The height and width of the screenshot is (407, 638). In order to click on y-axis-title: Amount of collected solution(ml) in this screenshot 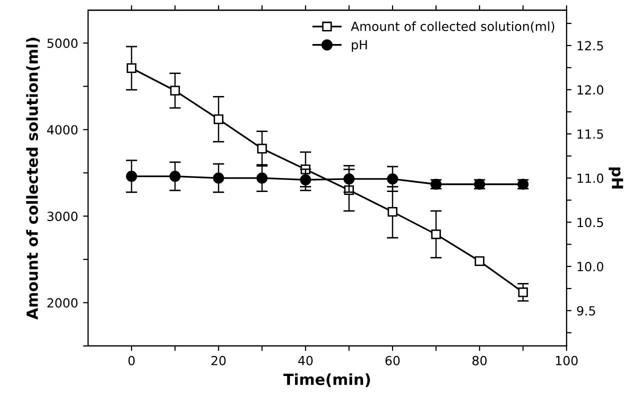, I will do `click(33, 179)`.